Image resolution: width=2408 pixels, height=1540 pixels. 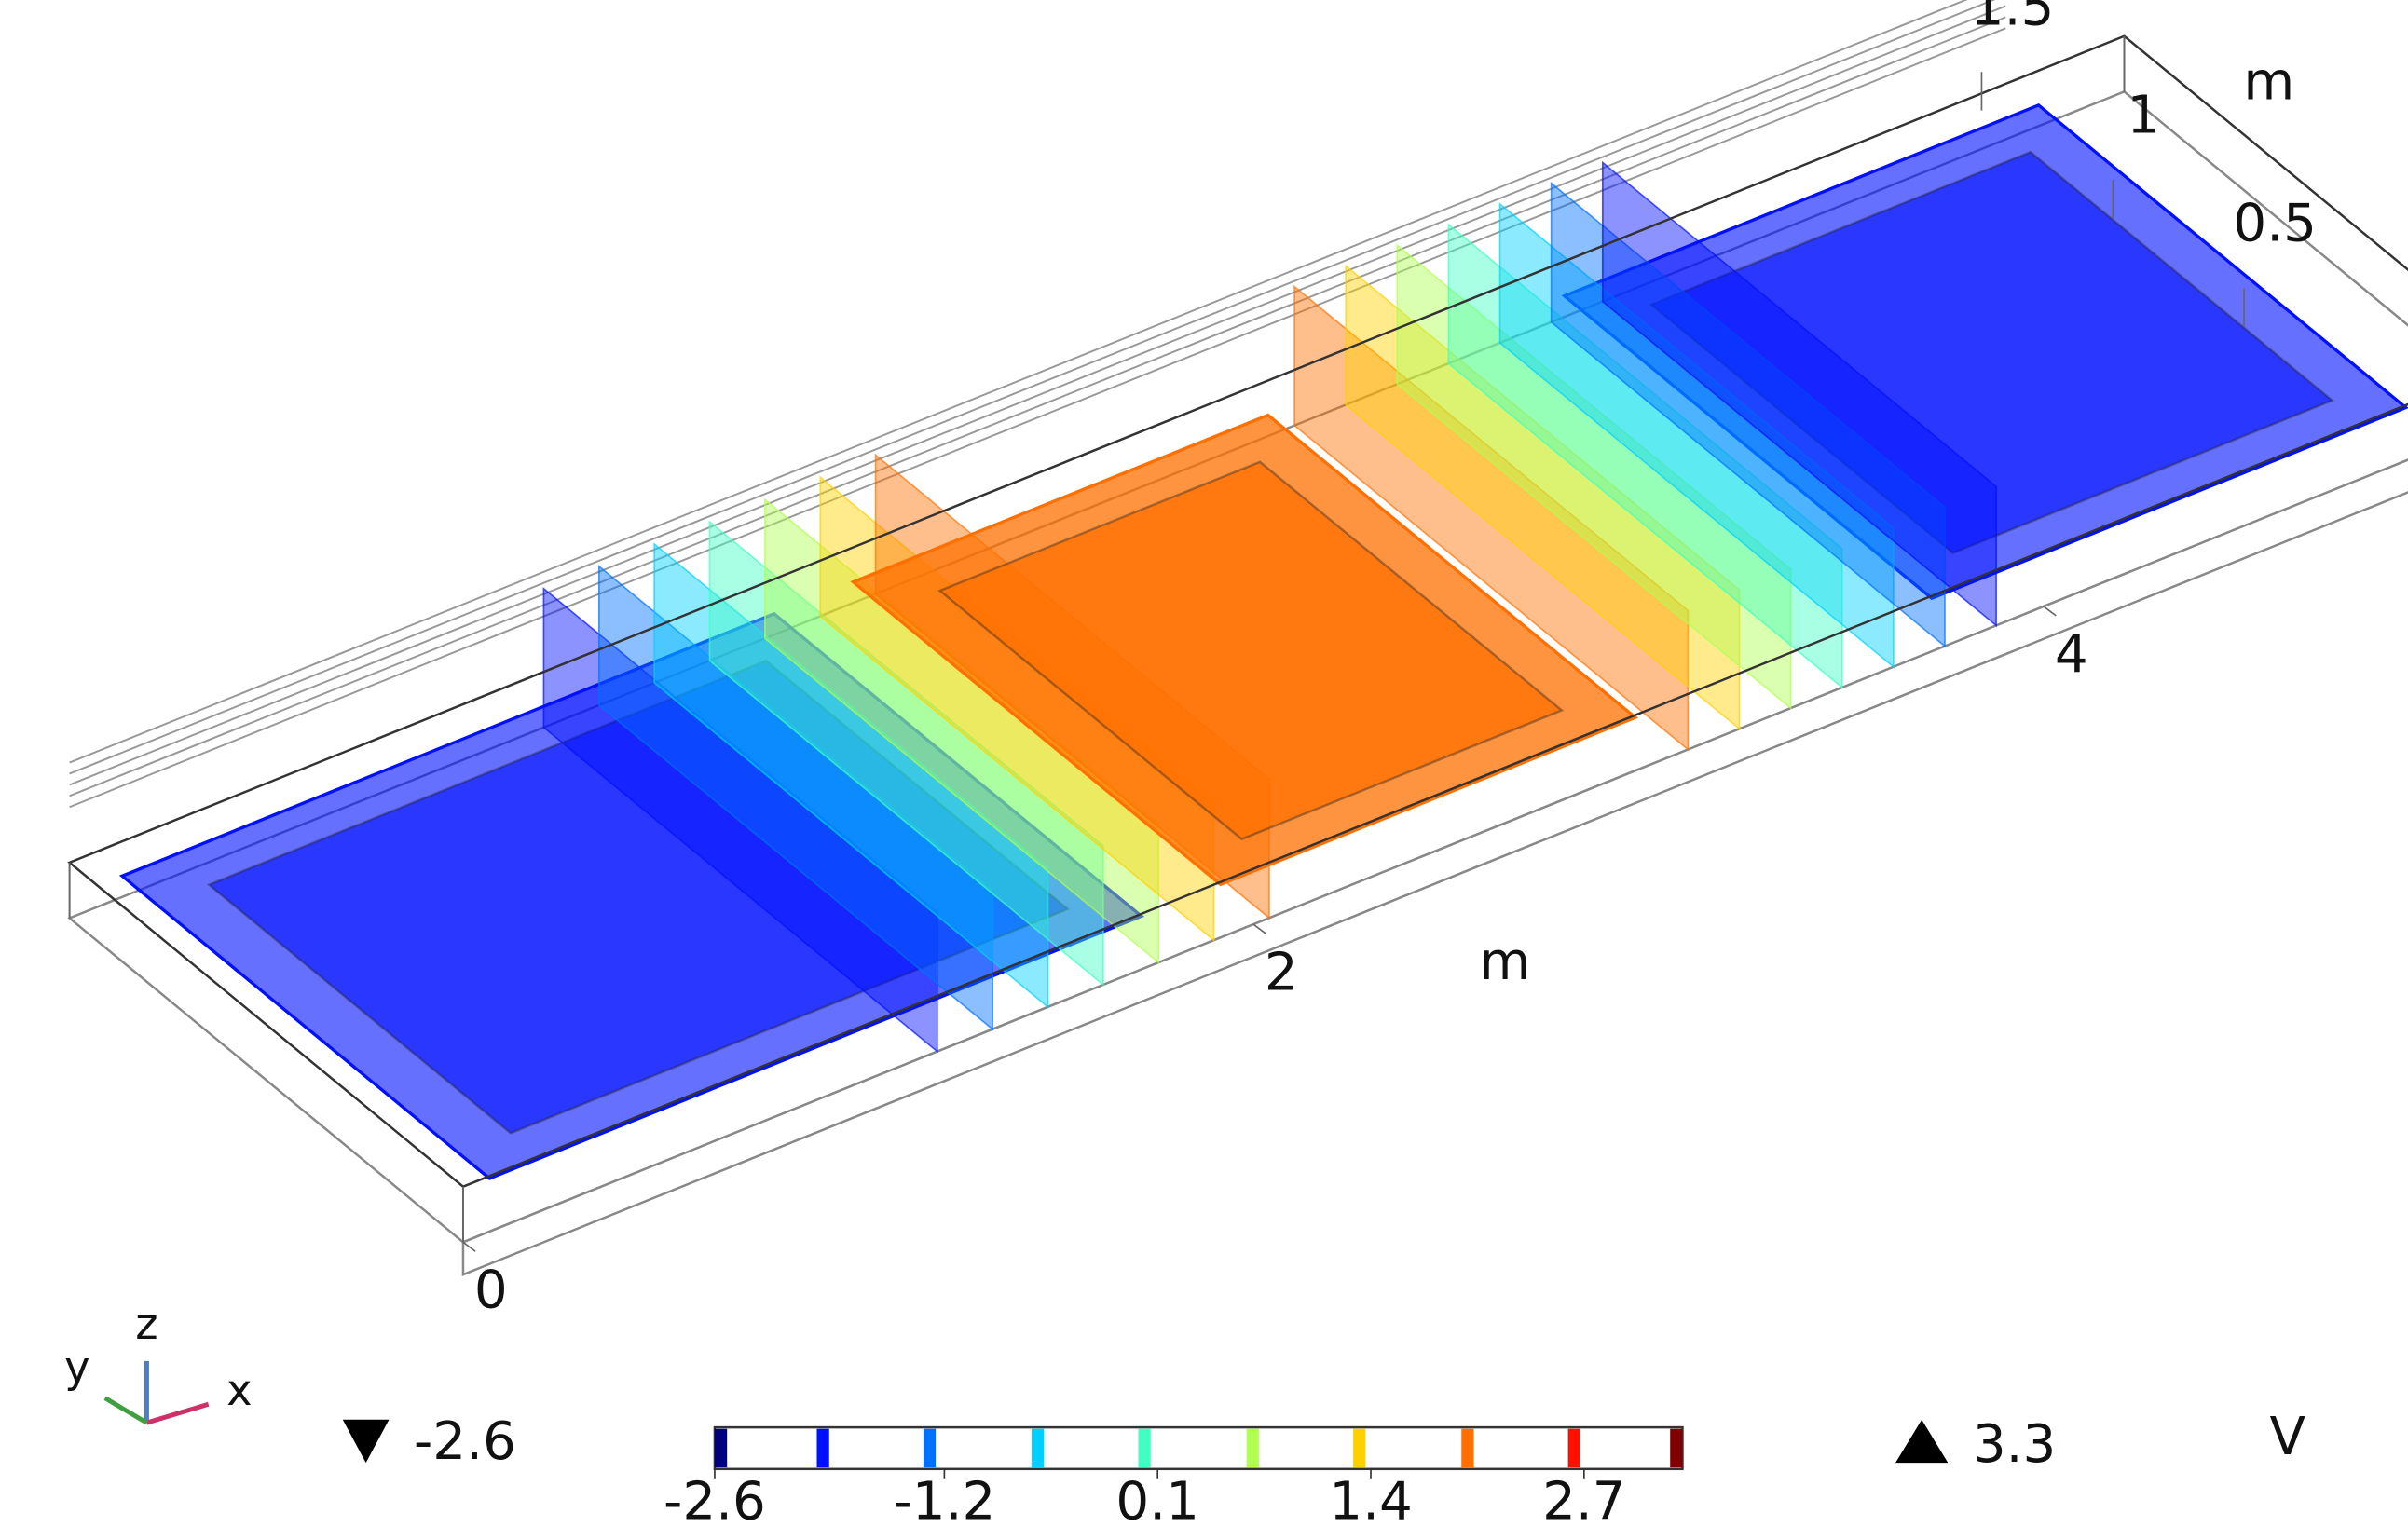 I want to click on triad-z-label: z, so click(x=146, y=1324).